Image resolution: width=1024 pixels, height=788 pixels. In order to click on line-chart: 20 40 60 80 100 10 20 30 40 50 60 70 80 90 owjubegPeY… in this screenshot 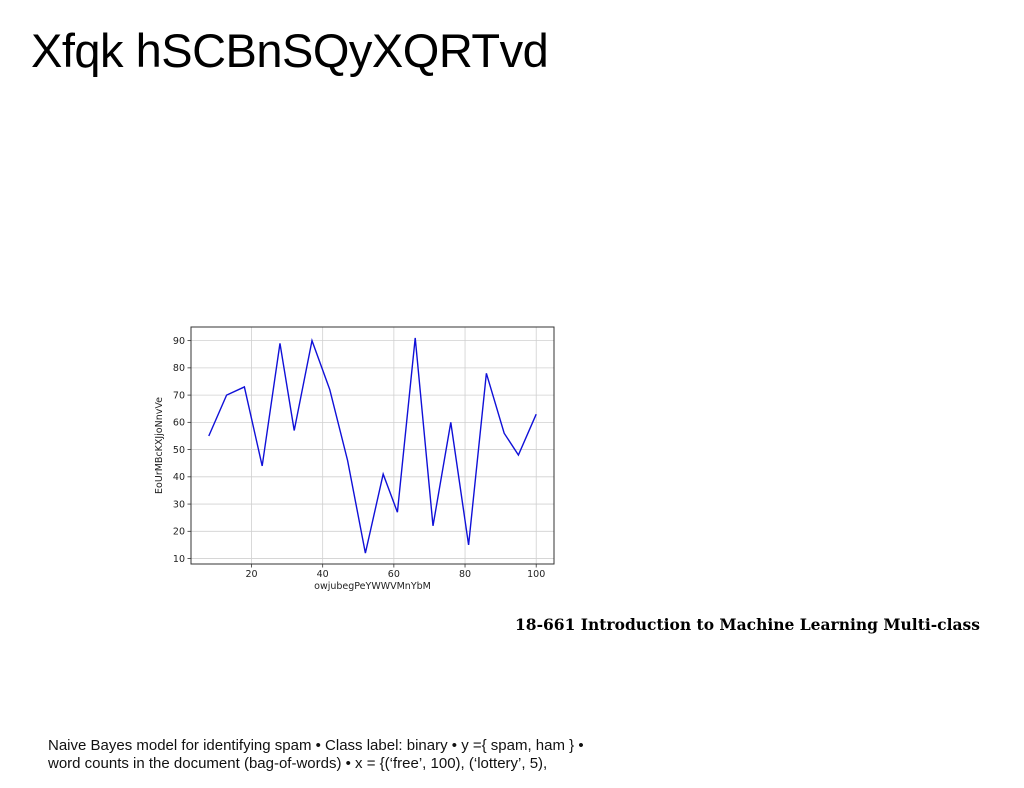, I will do `click(360, 460)`.